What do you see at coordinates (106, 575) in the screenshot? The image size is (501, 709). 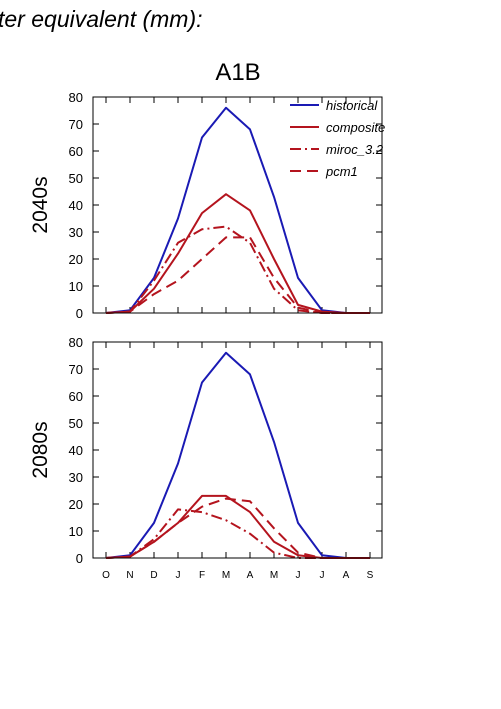 I see `x-tick-label: O` at bounding box center [106, 575].